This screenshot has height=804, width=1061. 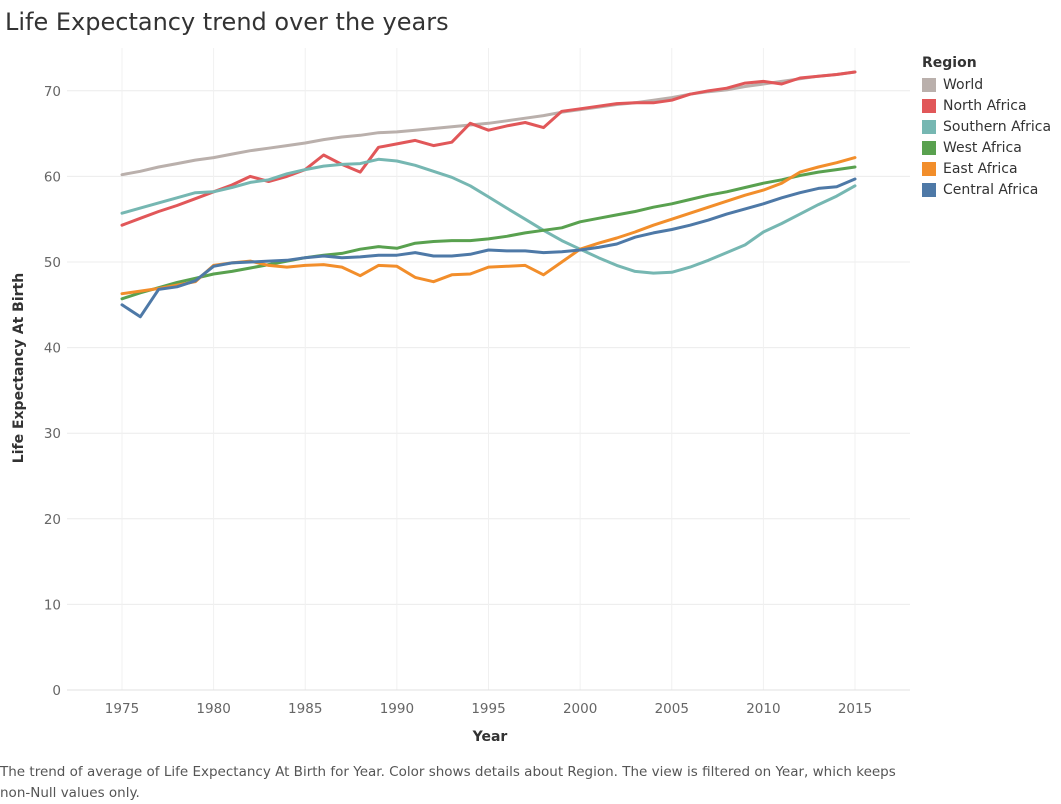 I want to click on legend-label: Central Africa, so click(x=991, y=189).